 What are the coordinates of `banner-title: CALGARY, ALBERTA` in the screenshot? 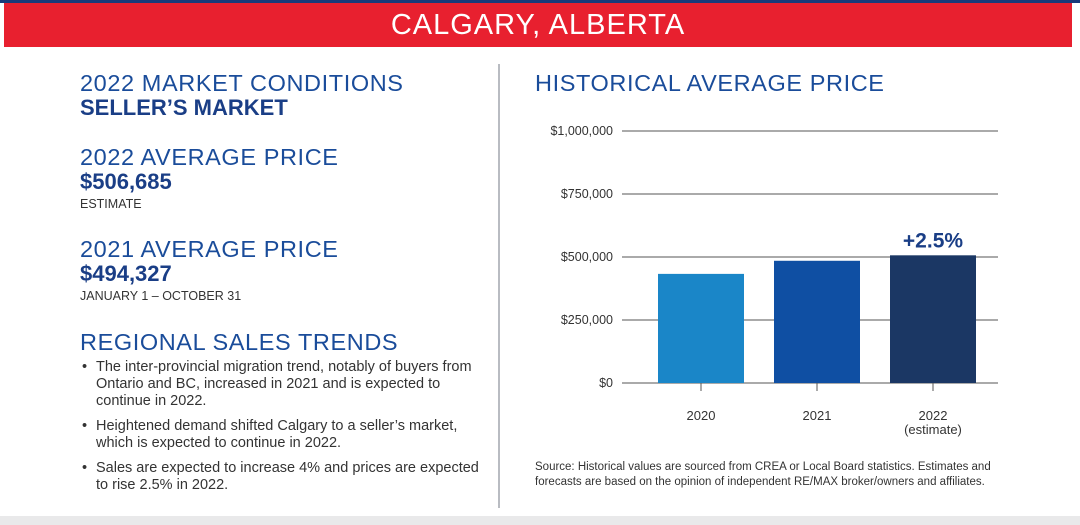 It's located at (538, 24).